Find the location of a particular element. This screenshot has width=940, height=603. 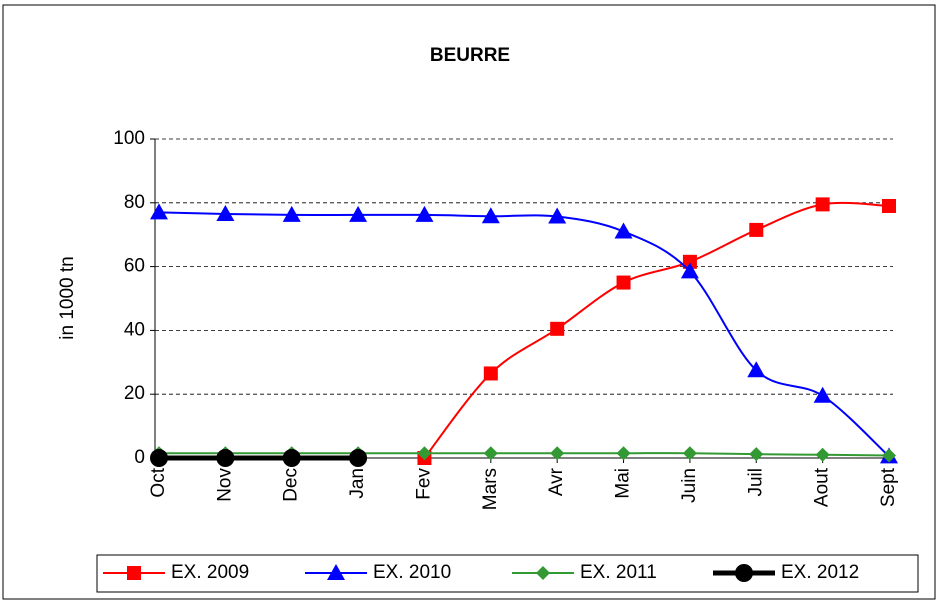

x-tick-label: Avr is located at coordinates (556, 481).